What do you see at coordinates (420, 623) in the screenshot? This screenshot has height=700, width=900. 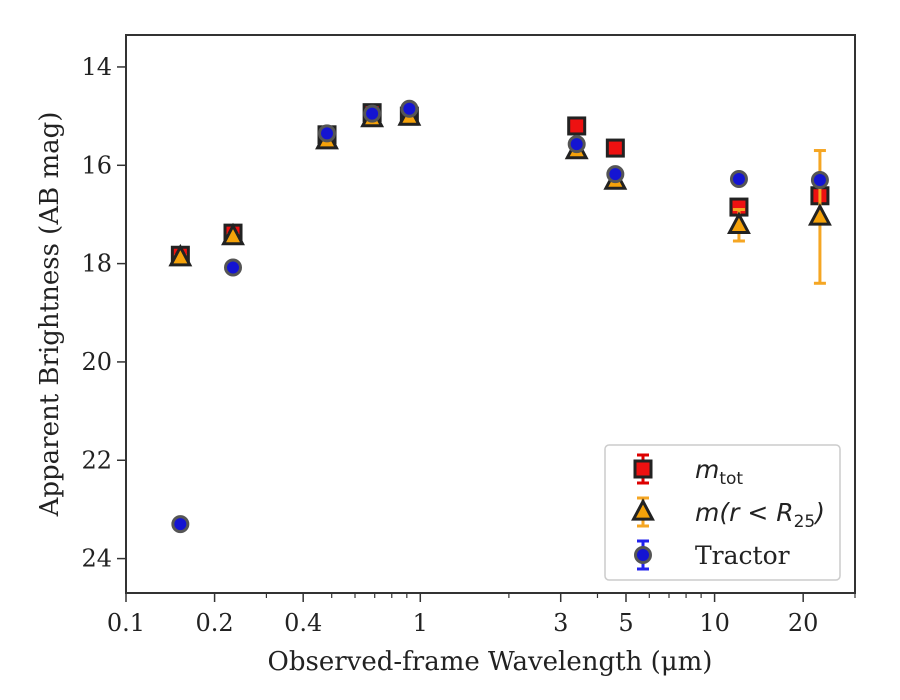 I see `x-tick-label: 1` at bounding box center [420, 623].